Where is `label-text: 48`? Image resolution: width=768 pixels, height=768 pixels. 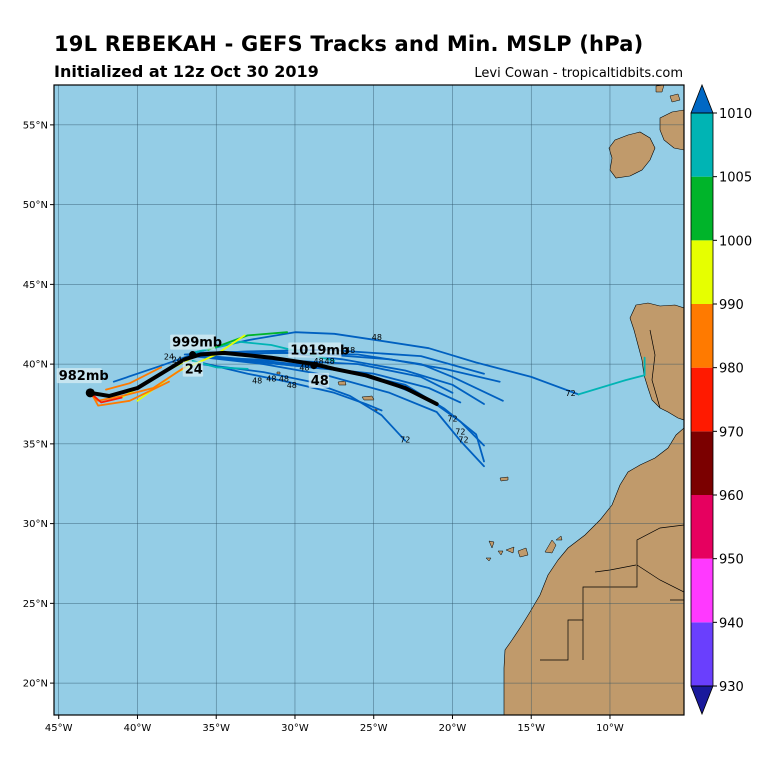 label-text: 48 is located at coordinates (320, 381).